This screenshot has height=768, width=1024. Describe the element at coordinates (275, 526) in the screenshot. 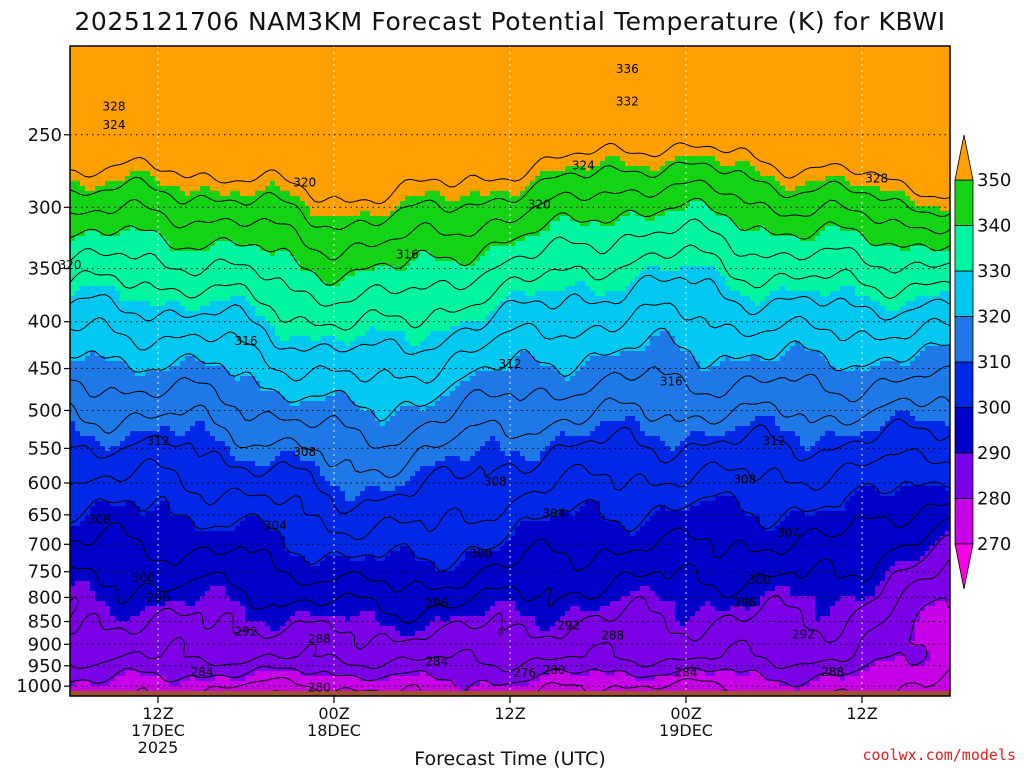

I see `contour-label: 304` at that location.